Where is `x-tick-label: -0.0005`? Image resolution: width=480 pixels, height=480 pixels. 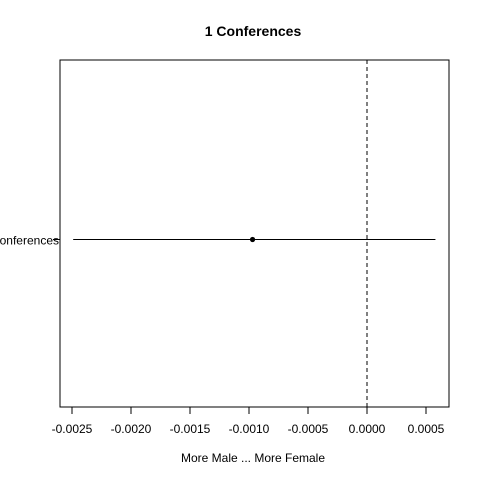
x-tick-label: -0.0005 is located at coordinates (308, 429).